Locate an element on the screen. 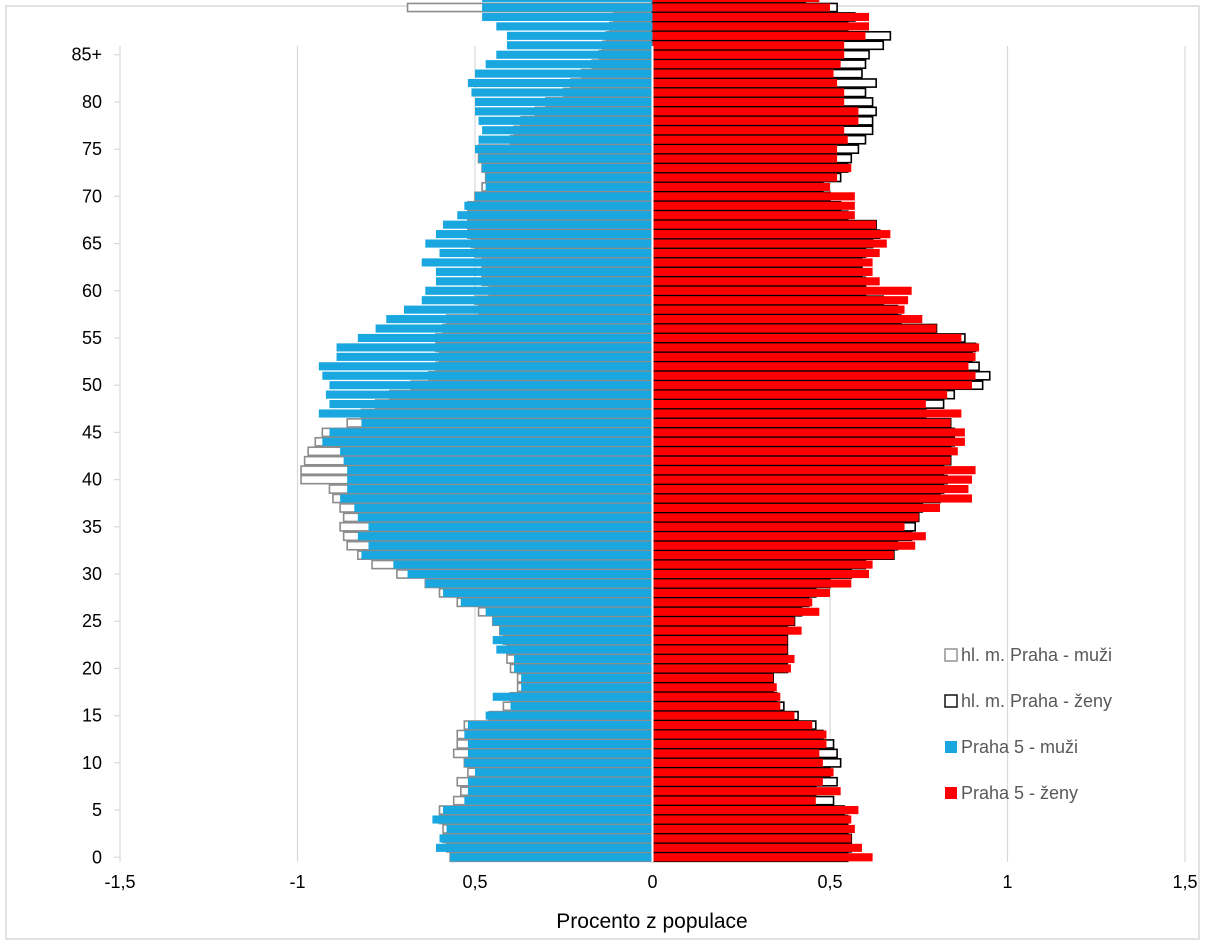 The height and width of the screenshot is (945, 1205). y-tick-label: 40 is located at coordinates (92, 480).